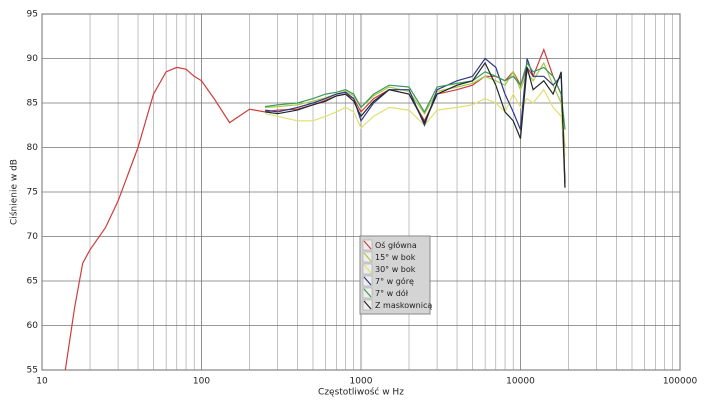 This screenshot has height=406, width=708. I want to click on x-tick-label: 100, so click(201, 382).